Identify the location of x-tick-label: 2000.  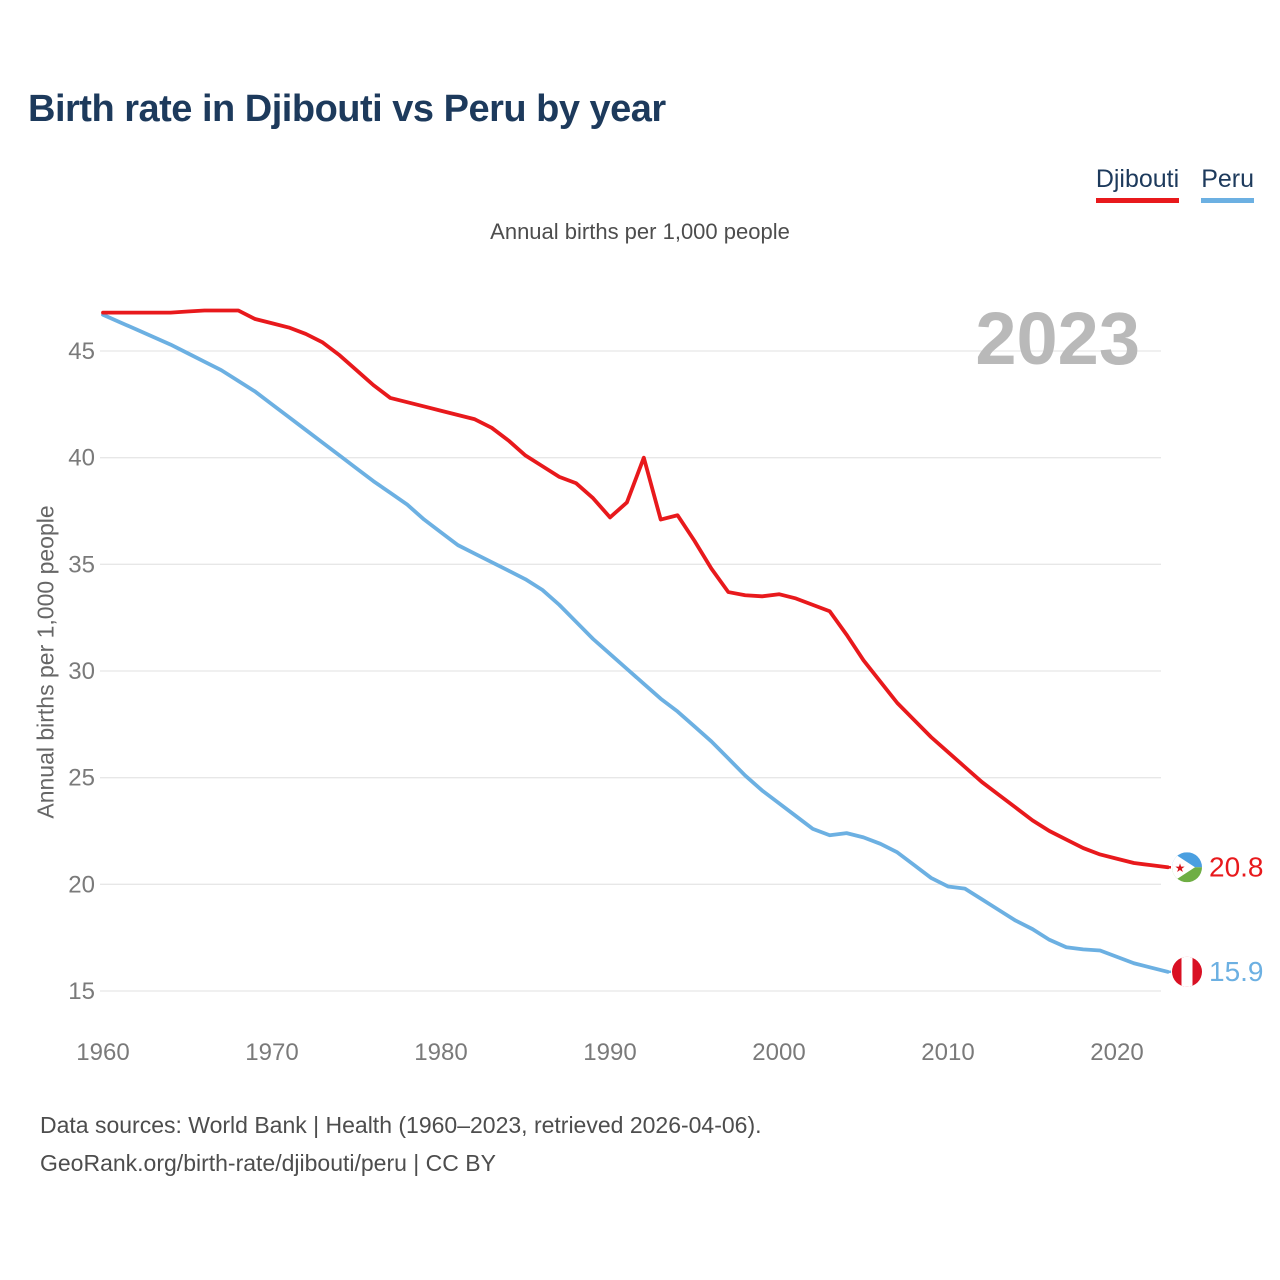
(778, 1052).